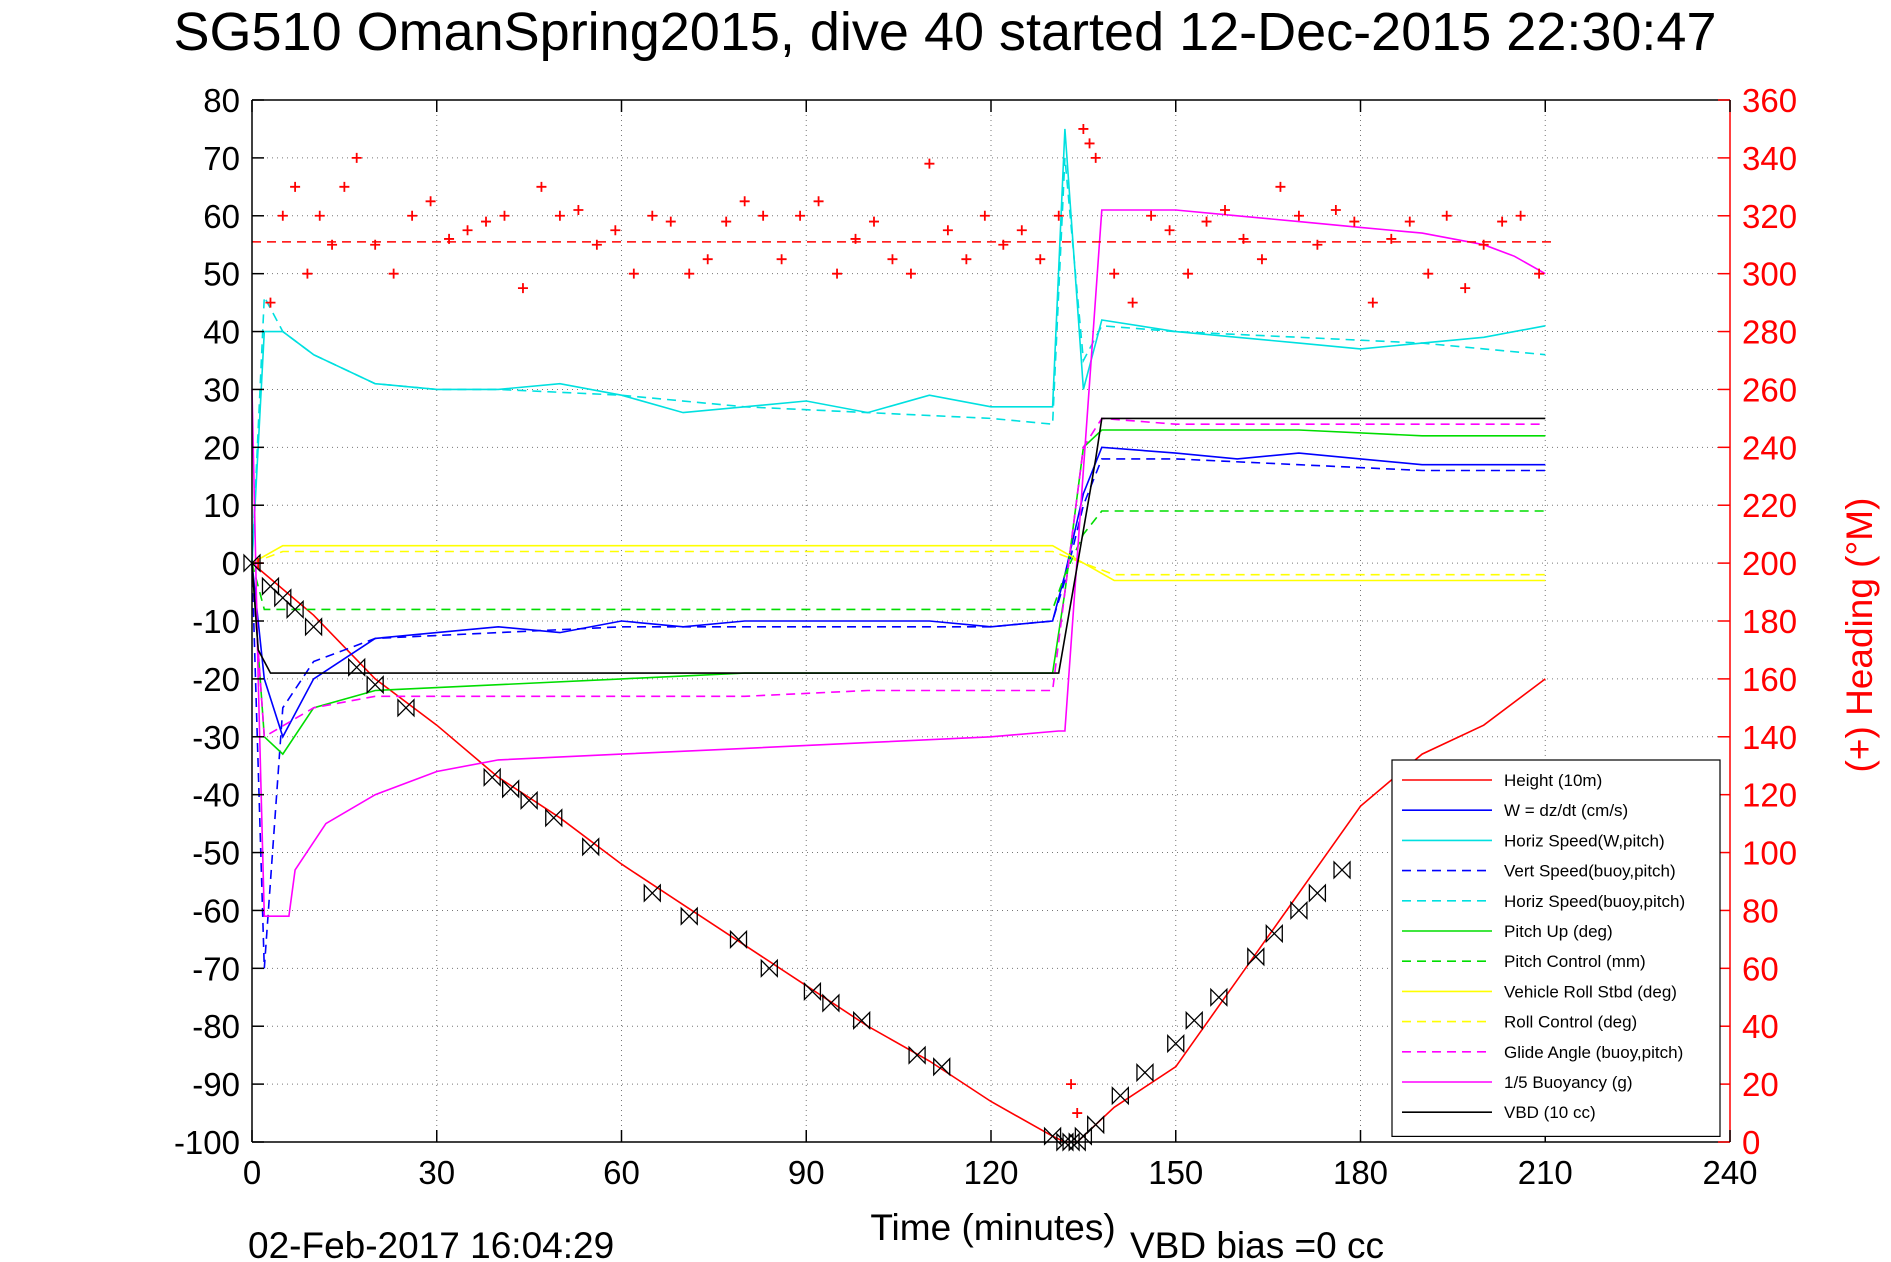  Describe the element at coordinates (216, 1084) in the screenshot. I see `y-left-tick-label: -90` at that location.